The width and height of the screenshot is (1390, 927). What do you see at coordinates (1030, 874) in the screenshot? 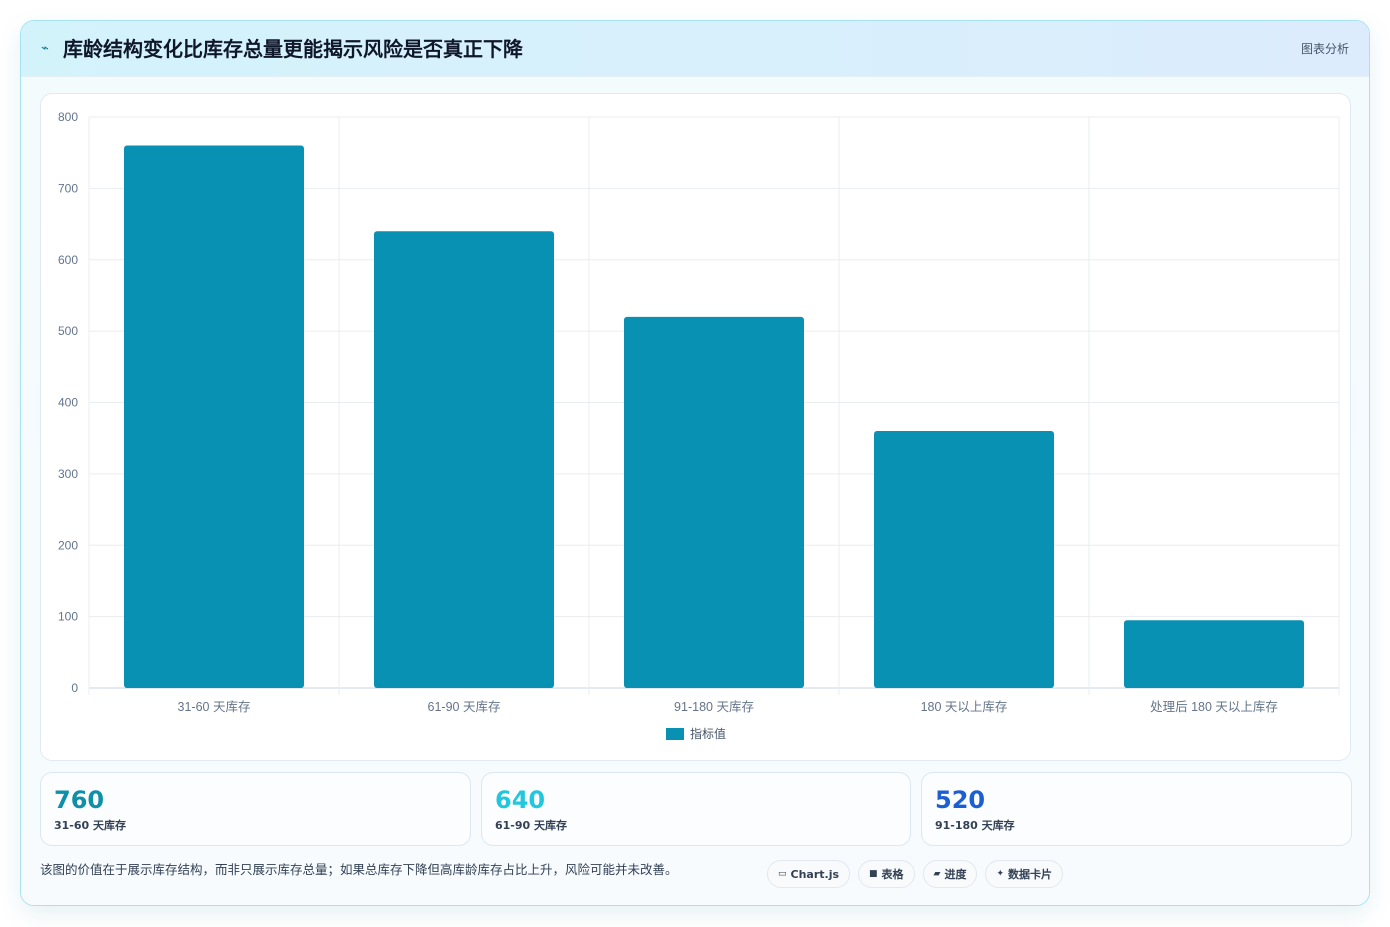
I see `tag-label: 数据卡片` at bounding box center [1030, 874].